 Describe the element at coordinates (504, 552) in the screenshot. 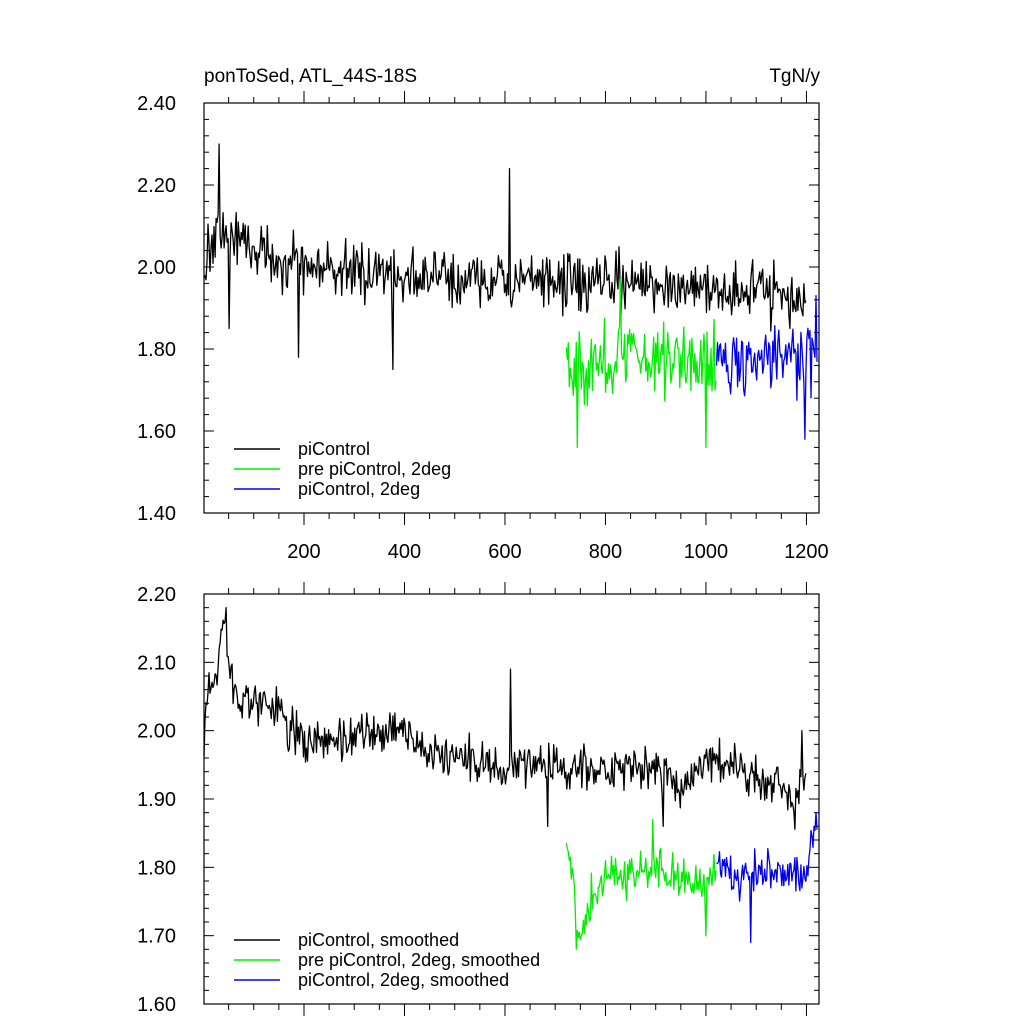

I see `x-tick-label: 600` at that location.